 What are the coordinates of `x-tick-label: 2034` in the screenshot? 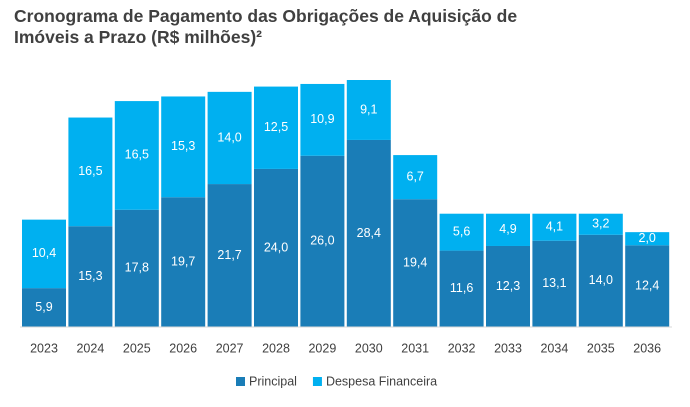 It's located at (554, 348).